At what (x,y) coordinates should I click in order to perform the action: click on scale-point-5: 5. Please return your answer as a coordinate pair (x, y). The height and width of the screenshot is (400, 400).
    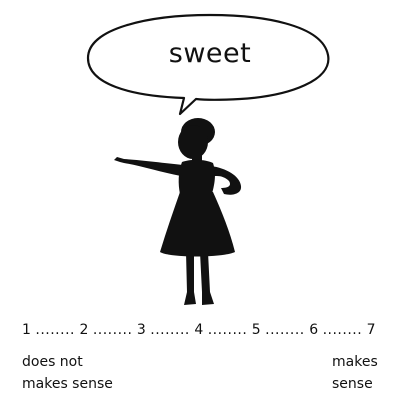
    Looking at the image, I should click on (256, 330).